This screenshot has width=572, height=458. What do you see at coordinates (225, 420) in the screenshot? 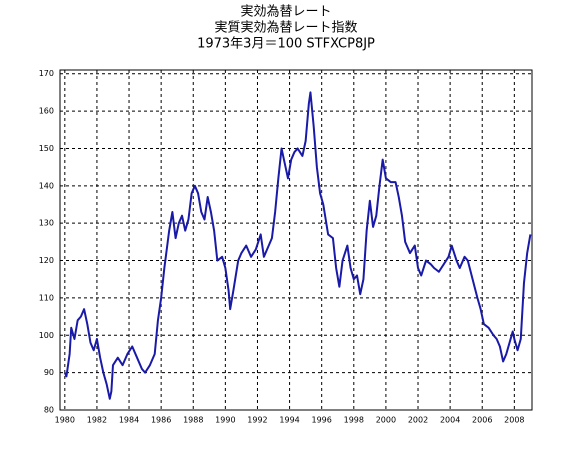
I see `x-tick-label: 1990` at bounding box center [225, 420].